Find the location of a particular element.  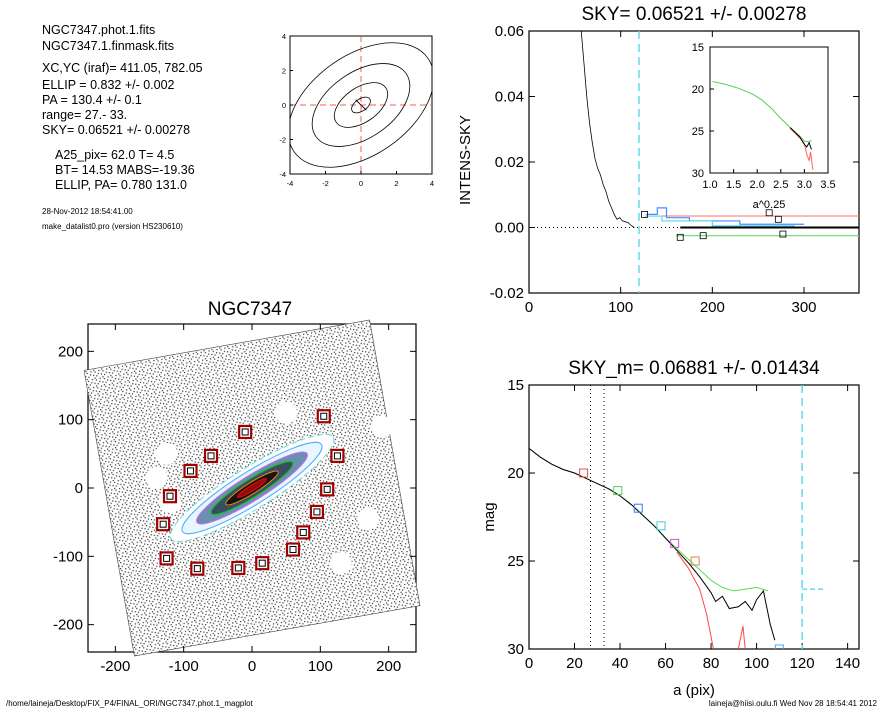

contour-x-tick-label: 2 is located at coordinates (396, 183).